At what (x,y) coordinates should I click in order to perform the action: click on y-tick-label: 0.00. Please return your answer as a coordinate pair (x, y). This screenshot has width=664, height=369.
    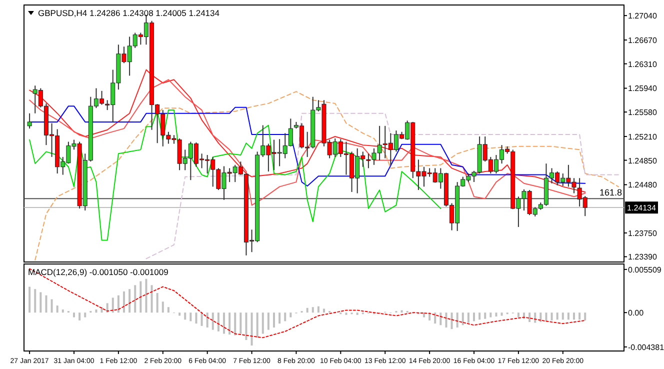
    Looking at the image, I should click on (636, 313).